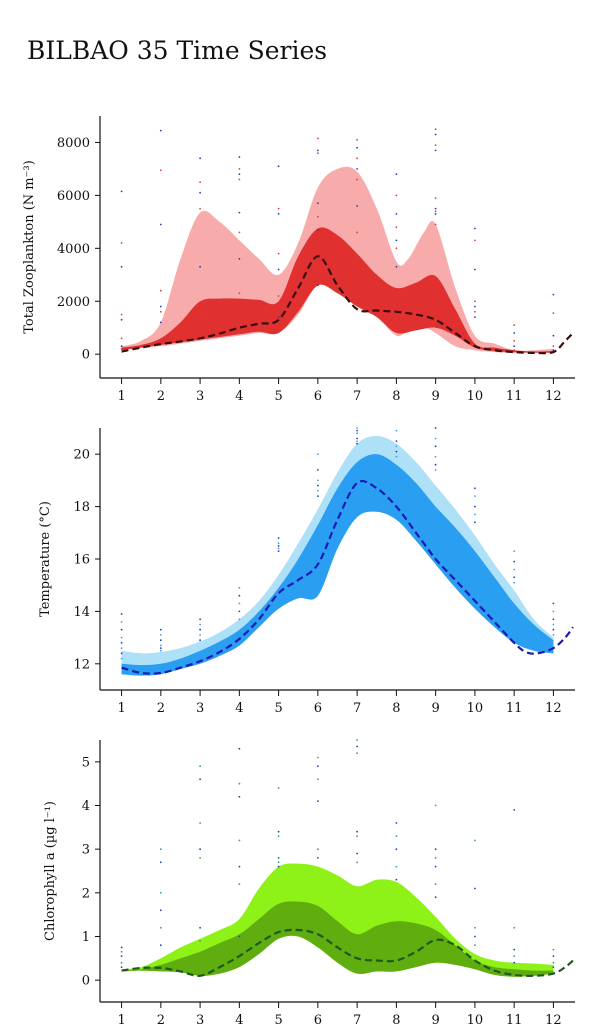 The width and height of the screenshot is (600, 1036). What do you see at coordinates (161, 1020) in the screenshot?
I see `x-tick-label: 2` at bounding box center [161, 1020].